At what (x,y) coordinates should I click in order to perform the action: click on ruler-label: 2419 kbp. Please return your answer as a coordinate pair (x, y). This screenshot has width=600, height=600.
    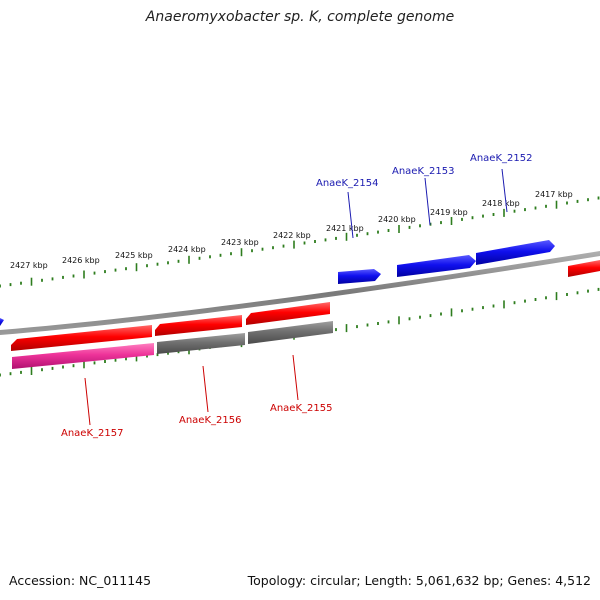
    Looking at the image, I should click on (449, 212).